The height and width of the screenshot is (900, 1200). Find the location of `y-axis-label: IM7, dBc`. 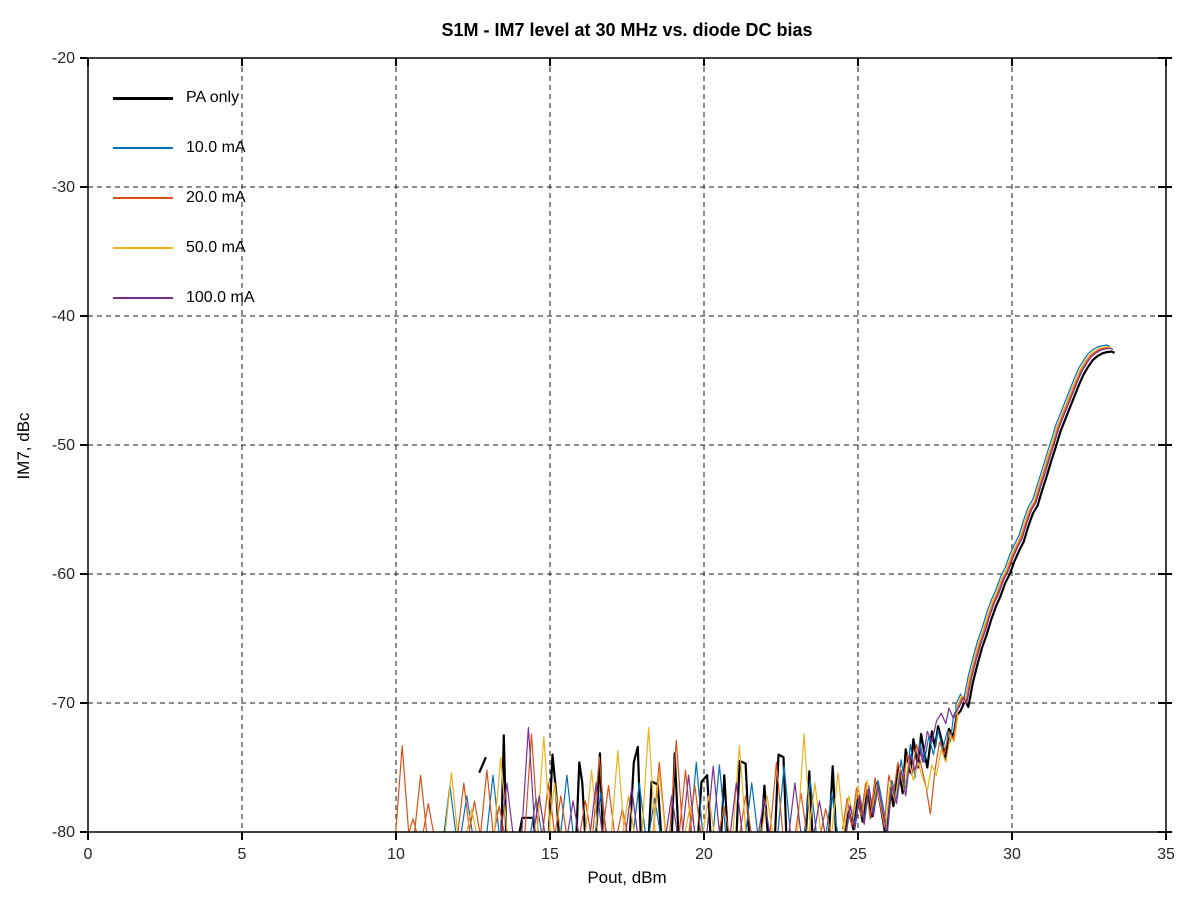

y-axis-label: IM7, dBc is located at coordinates (23, 446).